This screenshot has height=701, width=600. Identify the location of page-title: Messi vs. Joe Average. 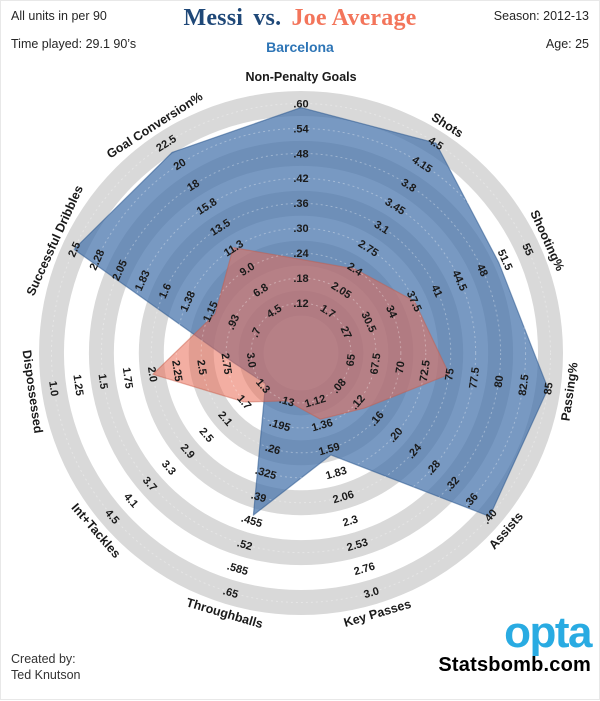
(300, 18).